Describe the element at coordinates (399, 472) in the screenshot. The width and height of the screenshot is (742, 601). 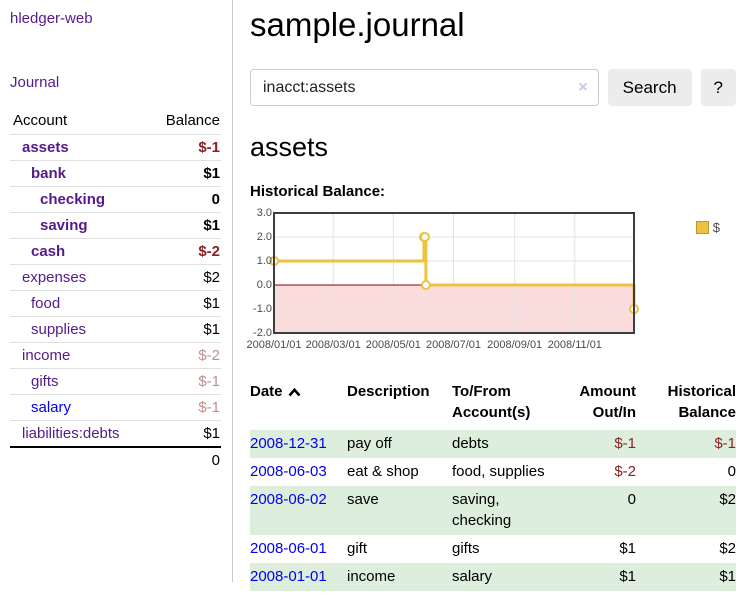
I see `transaction-description: eat & shop` at that location.